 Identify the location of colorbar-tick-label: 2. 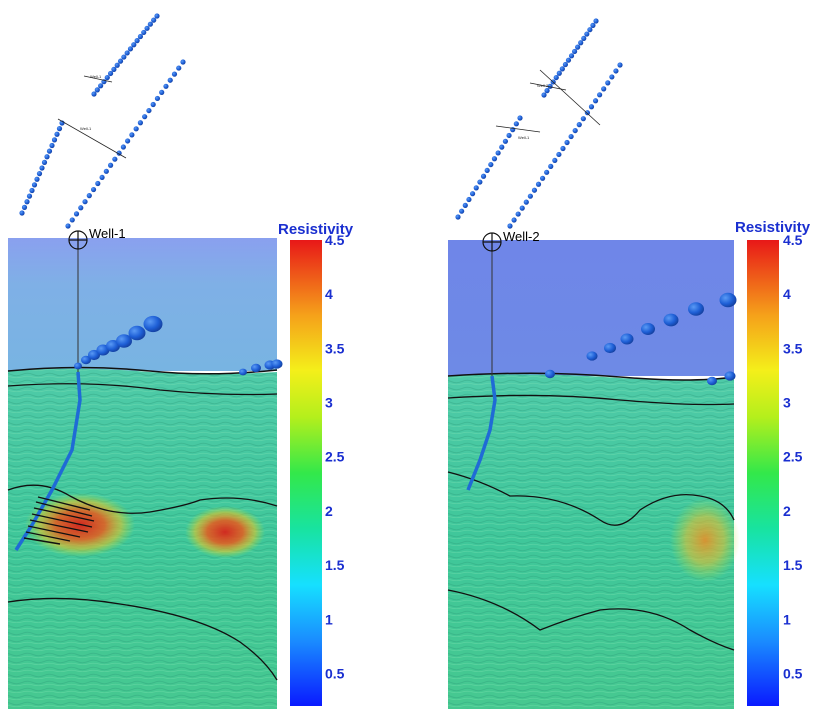
(329, 511).